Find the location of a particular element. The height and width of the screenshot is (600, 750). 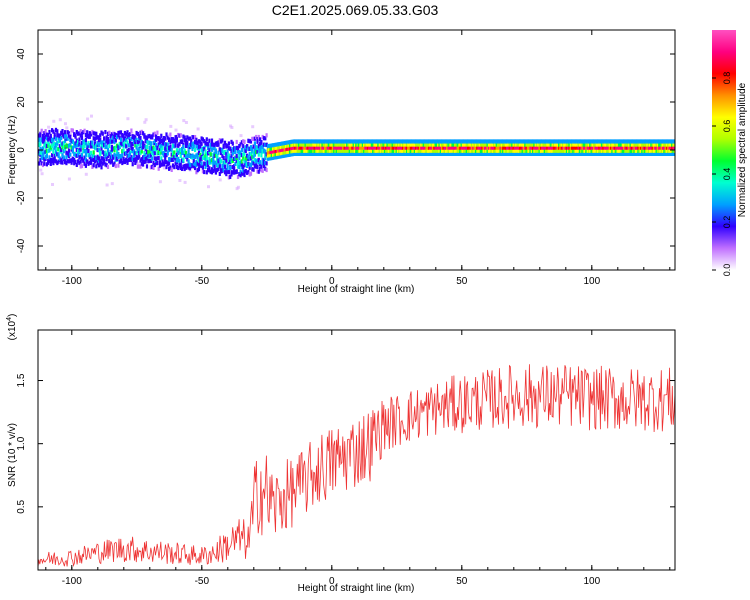

colorbar-tick-label: 0.4 is located at coordinates (727, 174).